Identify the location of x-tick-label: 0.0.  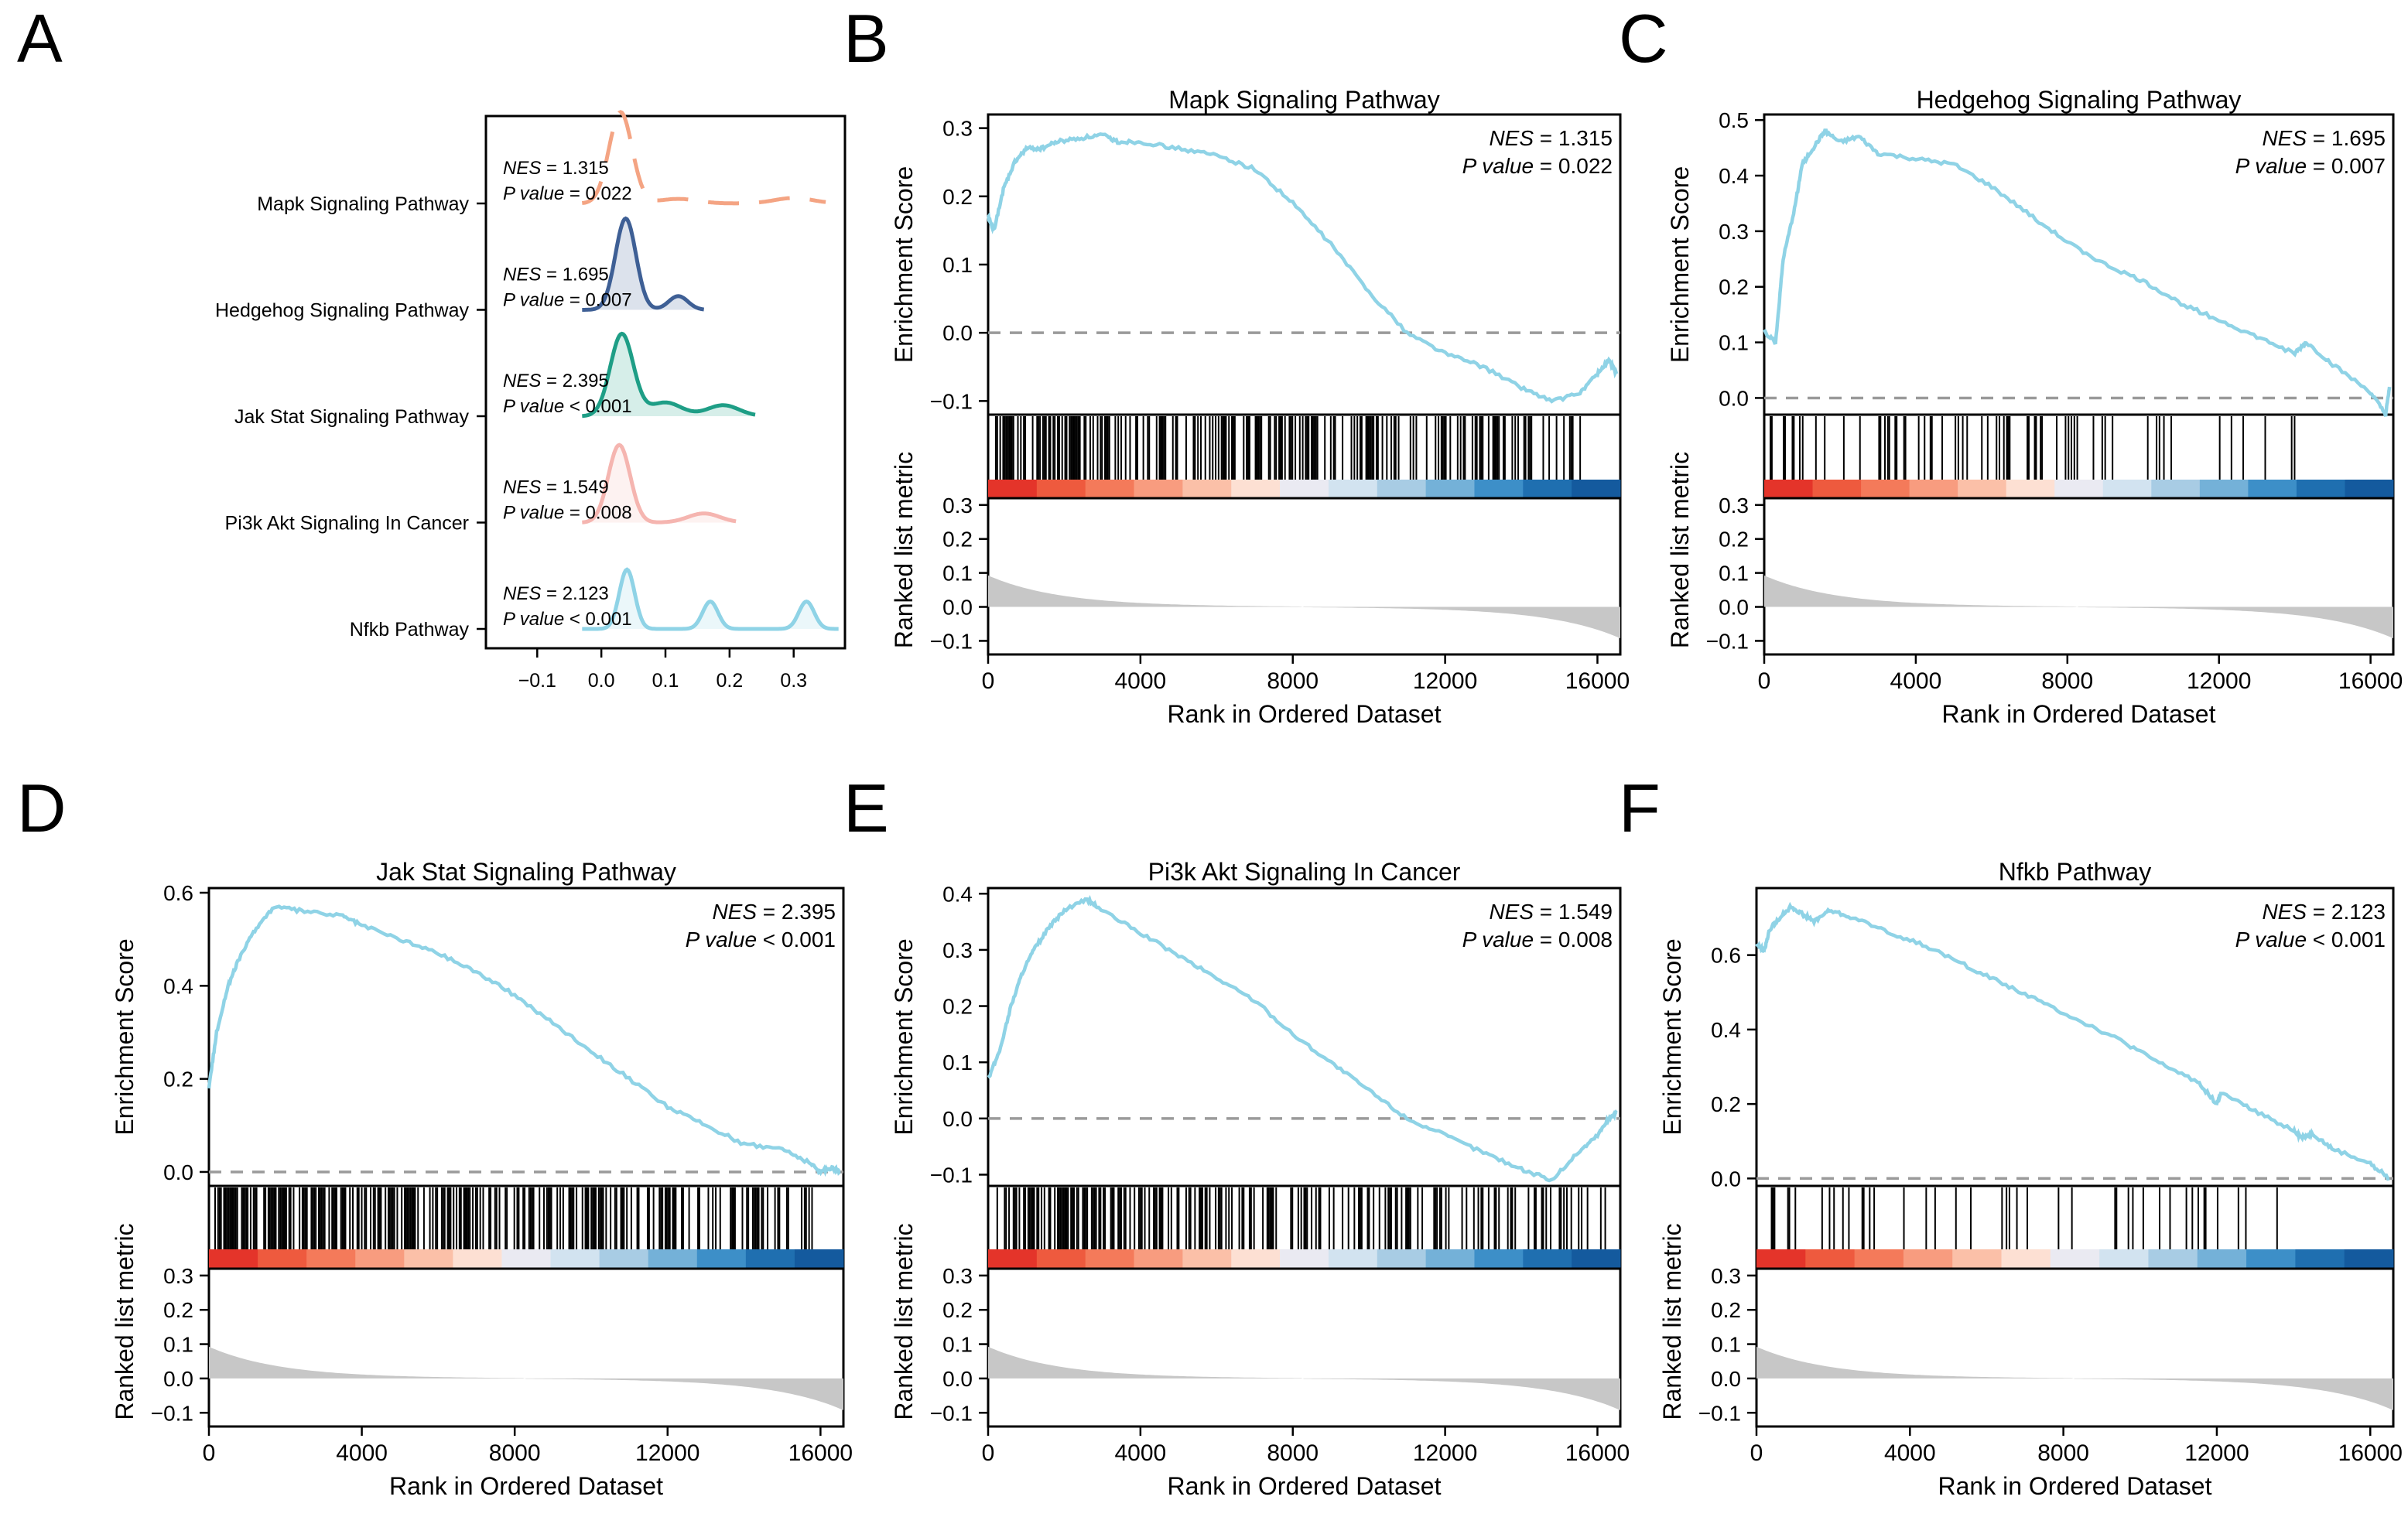
(601, 681).